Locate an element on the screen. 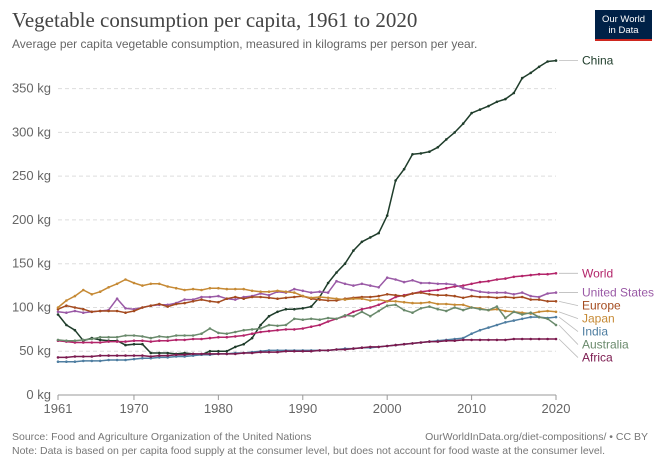 This screenshot has height=460, width=660. logo-accent-bar is located at coordinates (623, 40).